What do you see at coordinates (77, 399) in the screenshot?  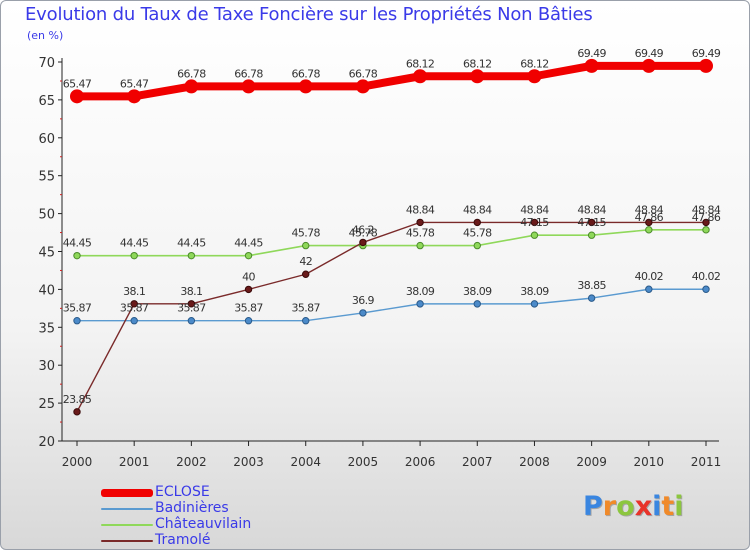 I see `data-label: 23.85` at bounding box center [77, 399].